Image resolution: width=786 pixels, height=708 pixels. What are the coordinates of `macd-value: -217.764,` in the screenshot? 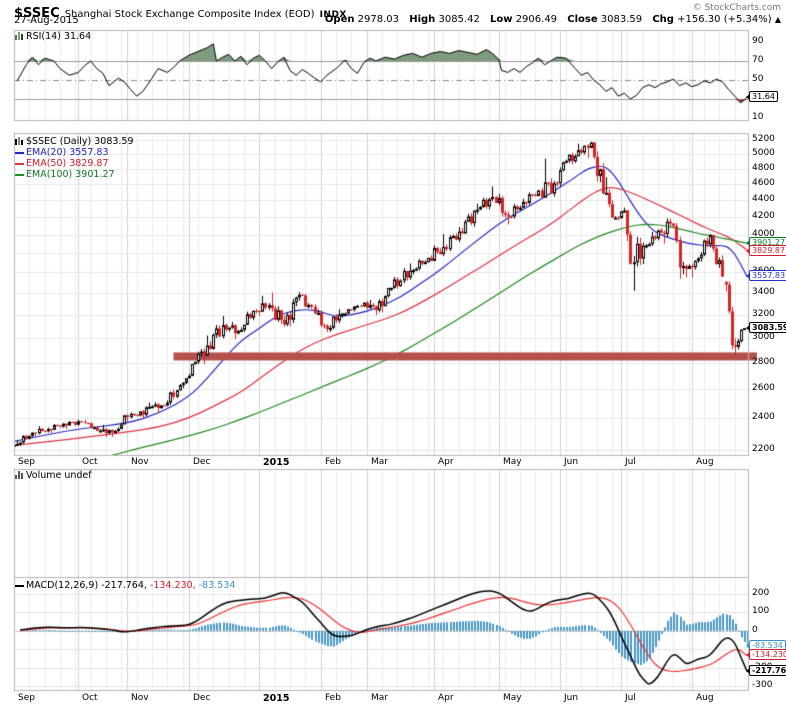 It's located at (124, 585).